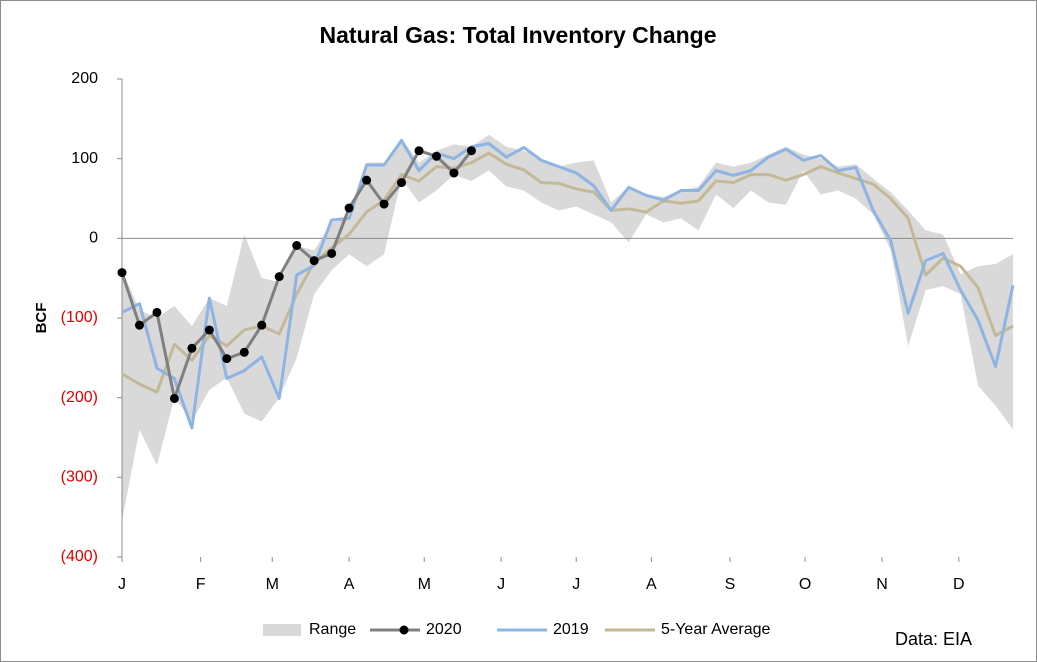 The height and width of the screenshot is (662, 1037). What do you see at coordinates (882, 584) in the screenshot?
I see `x-tick-label: N` at bounding box center [882, 584].